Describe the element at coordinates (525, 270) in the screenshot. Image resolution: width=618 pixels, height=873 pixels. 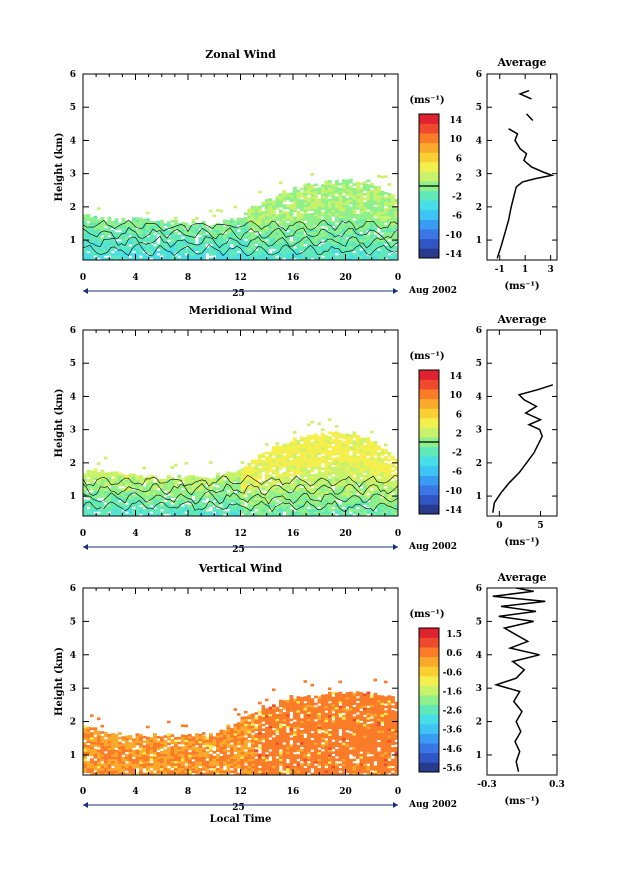
I see `profile-x-tick-label: 1` at that location.